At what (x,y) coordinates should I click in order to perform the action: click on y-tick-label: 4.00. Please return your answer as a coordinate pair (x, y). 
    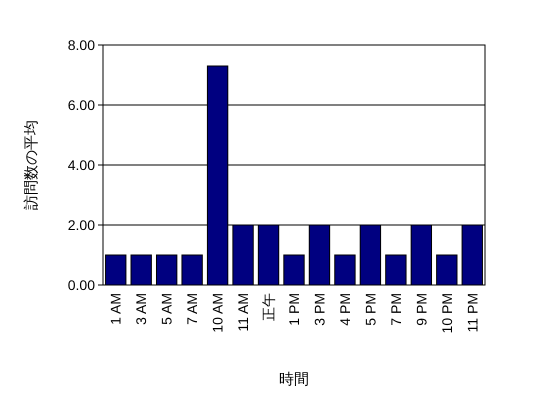
    Looking at the image, I should click on (82, 165).